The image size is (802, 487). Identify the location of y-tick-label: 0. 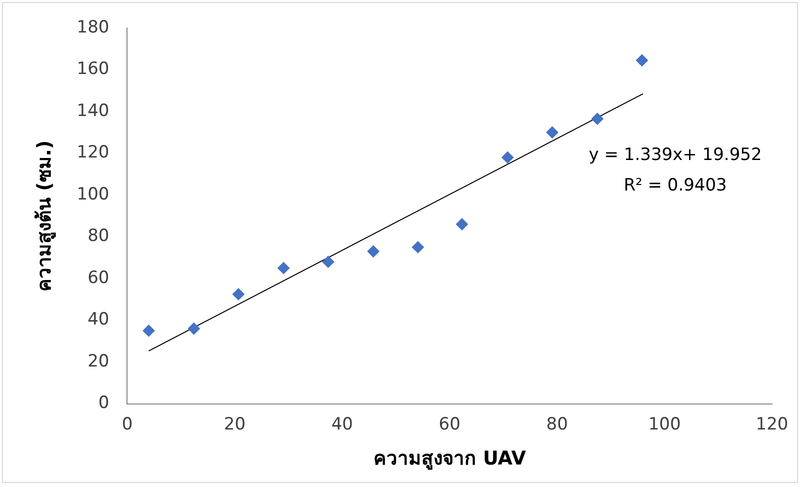
(104, 403).